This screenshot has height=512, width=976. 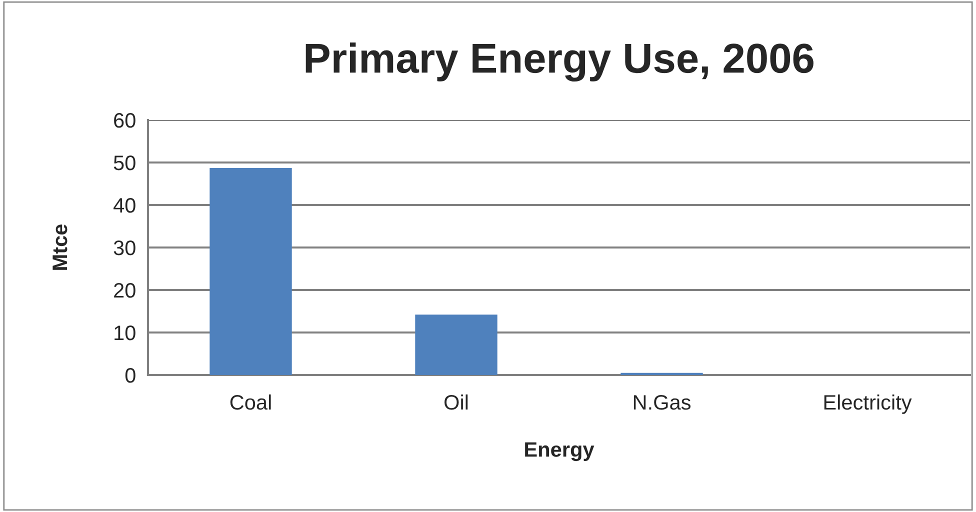 What do you see at coordinates (130, 375) in the screenshot?
I see `y-tick-label: 0` at bounding box center [130, 375].